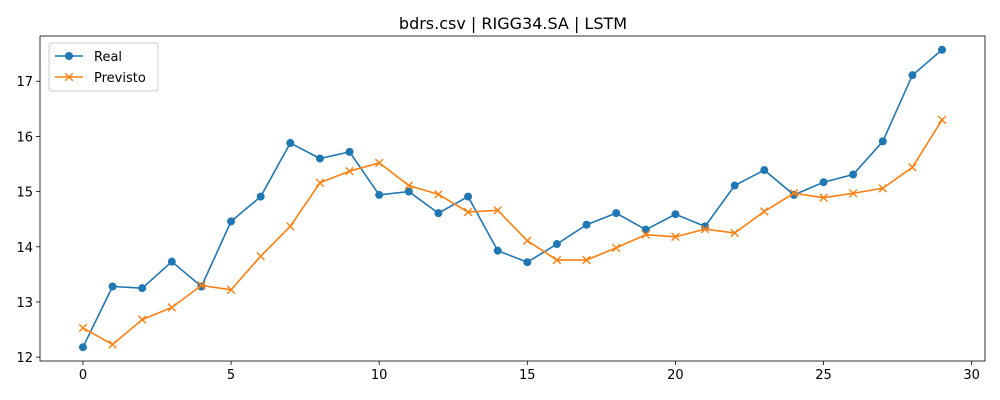 The height and width of the screenshot is (400, 1000). Describe the element at coordinates (69, 56) in the screenshot. I see `legend-marker-real` at that location.